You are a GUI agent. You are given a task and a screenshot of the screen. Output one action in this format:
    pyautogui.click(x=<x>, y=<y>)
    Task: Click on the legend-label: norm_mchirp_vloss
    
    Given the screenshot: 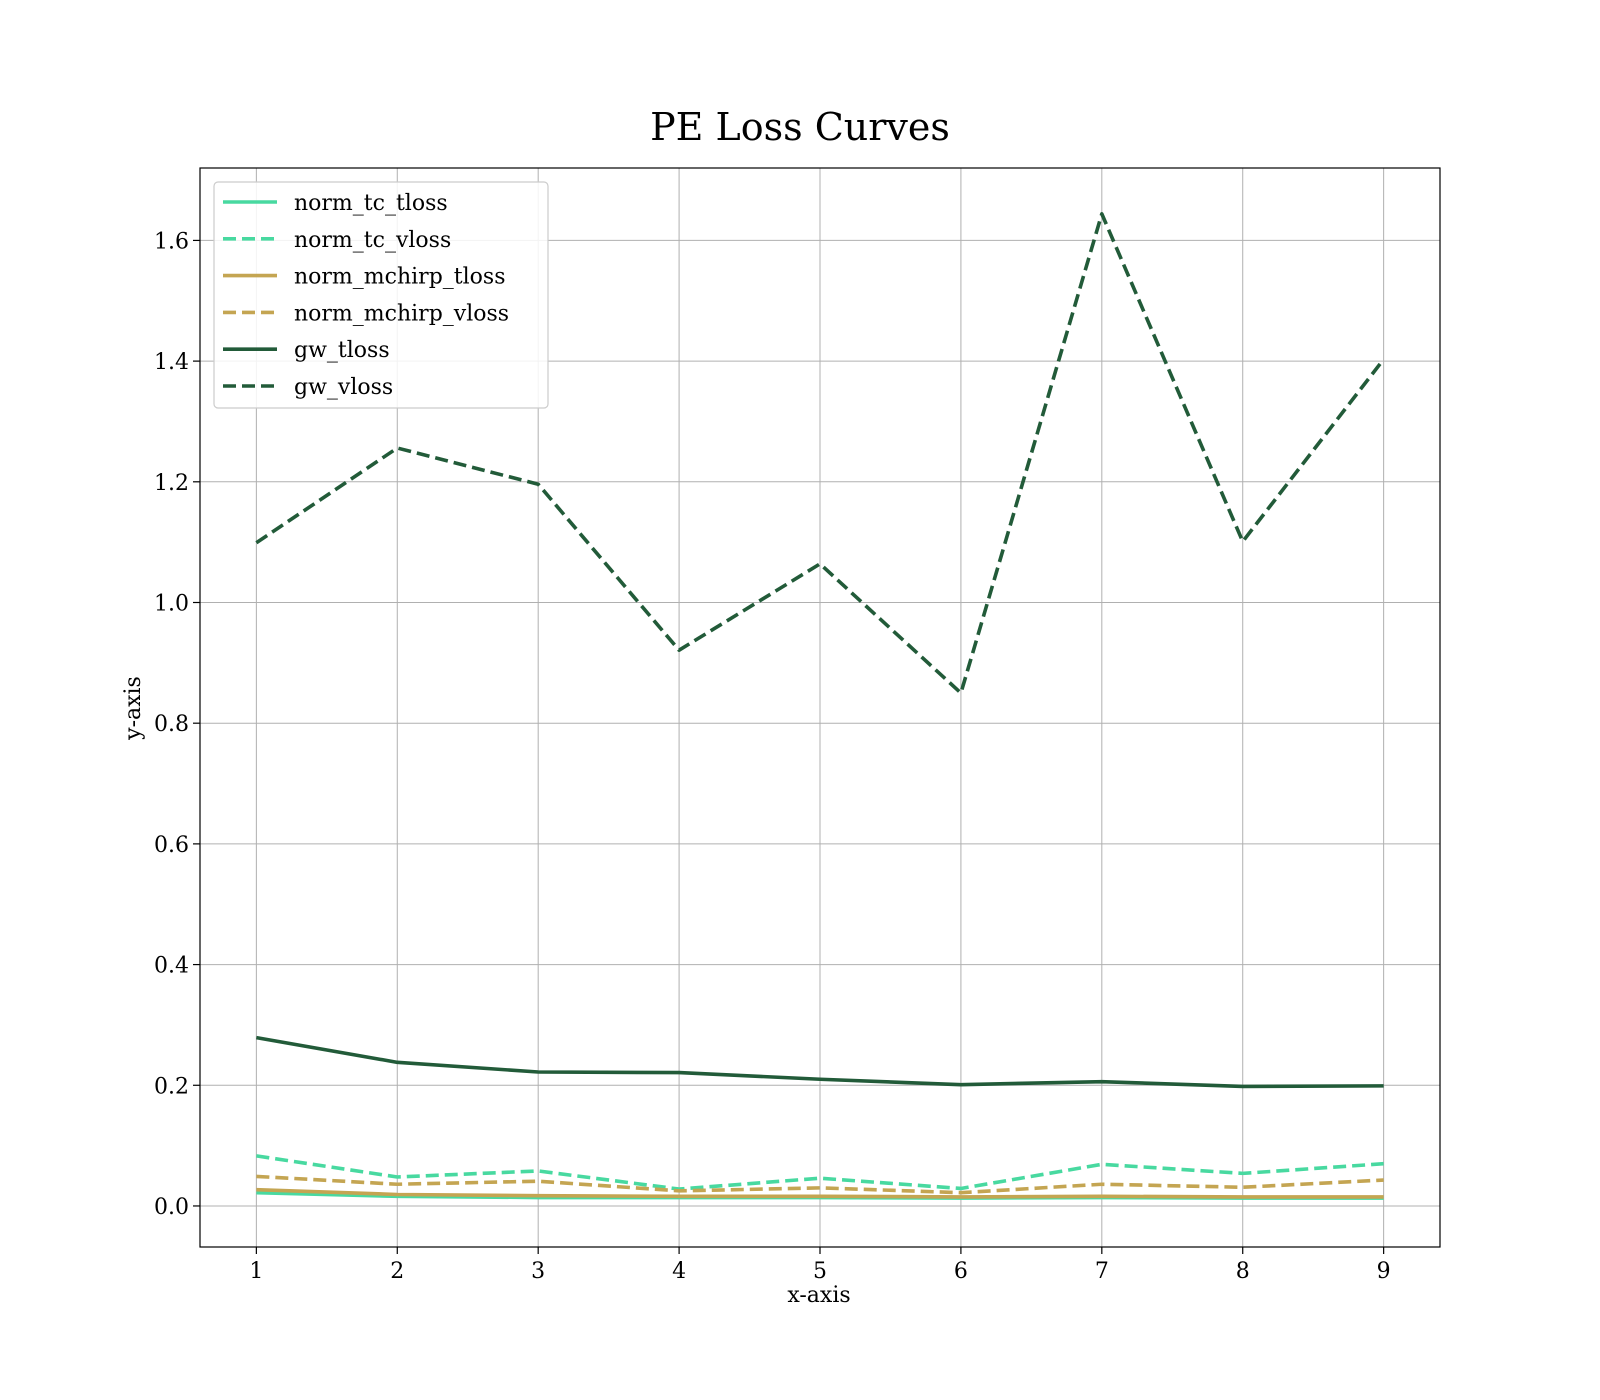 What is the action you would take?
    pyautogui.click(x=401, y=313)
    